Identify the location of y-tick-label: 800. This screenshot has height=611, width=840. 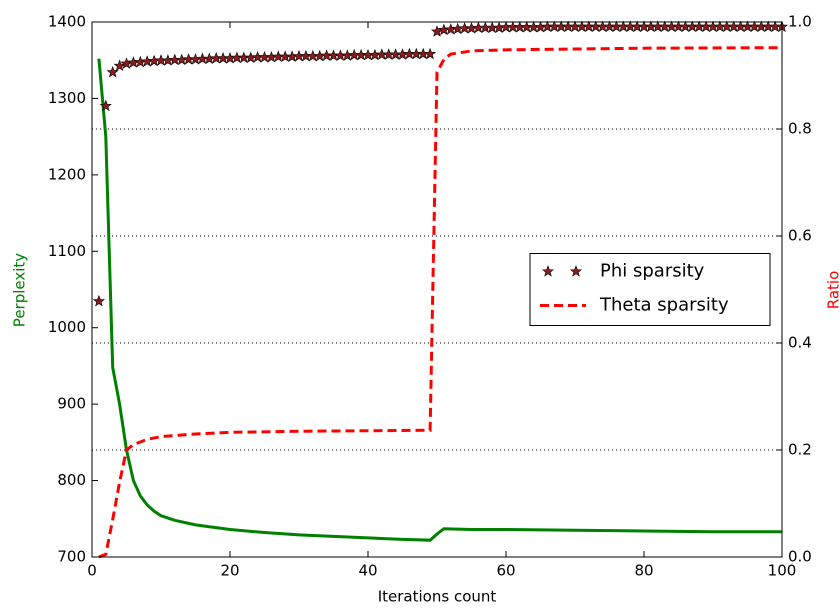
(71, 480).